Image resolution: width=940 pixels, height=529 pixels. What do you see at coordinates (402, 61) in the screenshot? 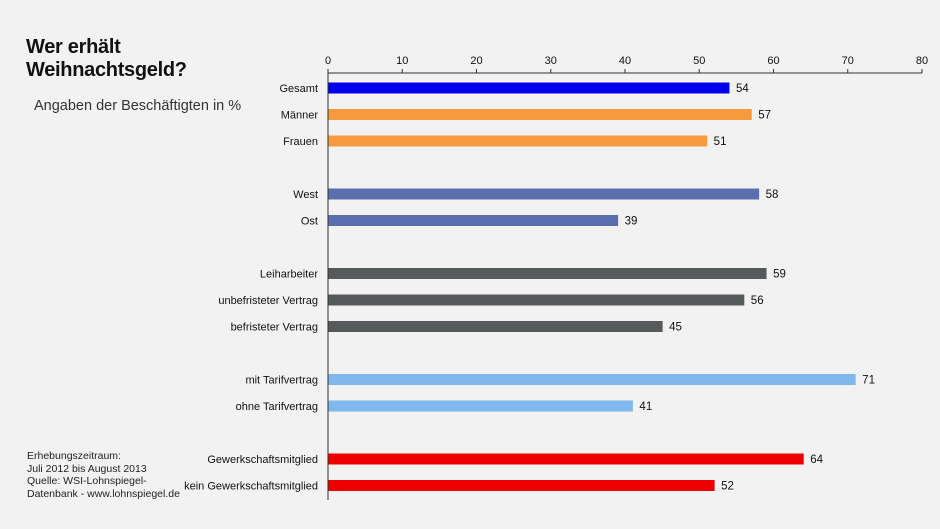
I see `x-tick-label: 10` at bounding box center [402, 61].